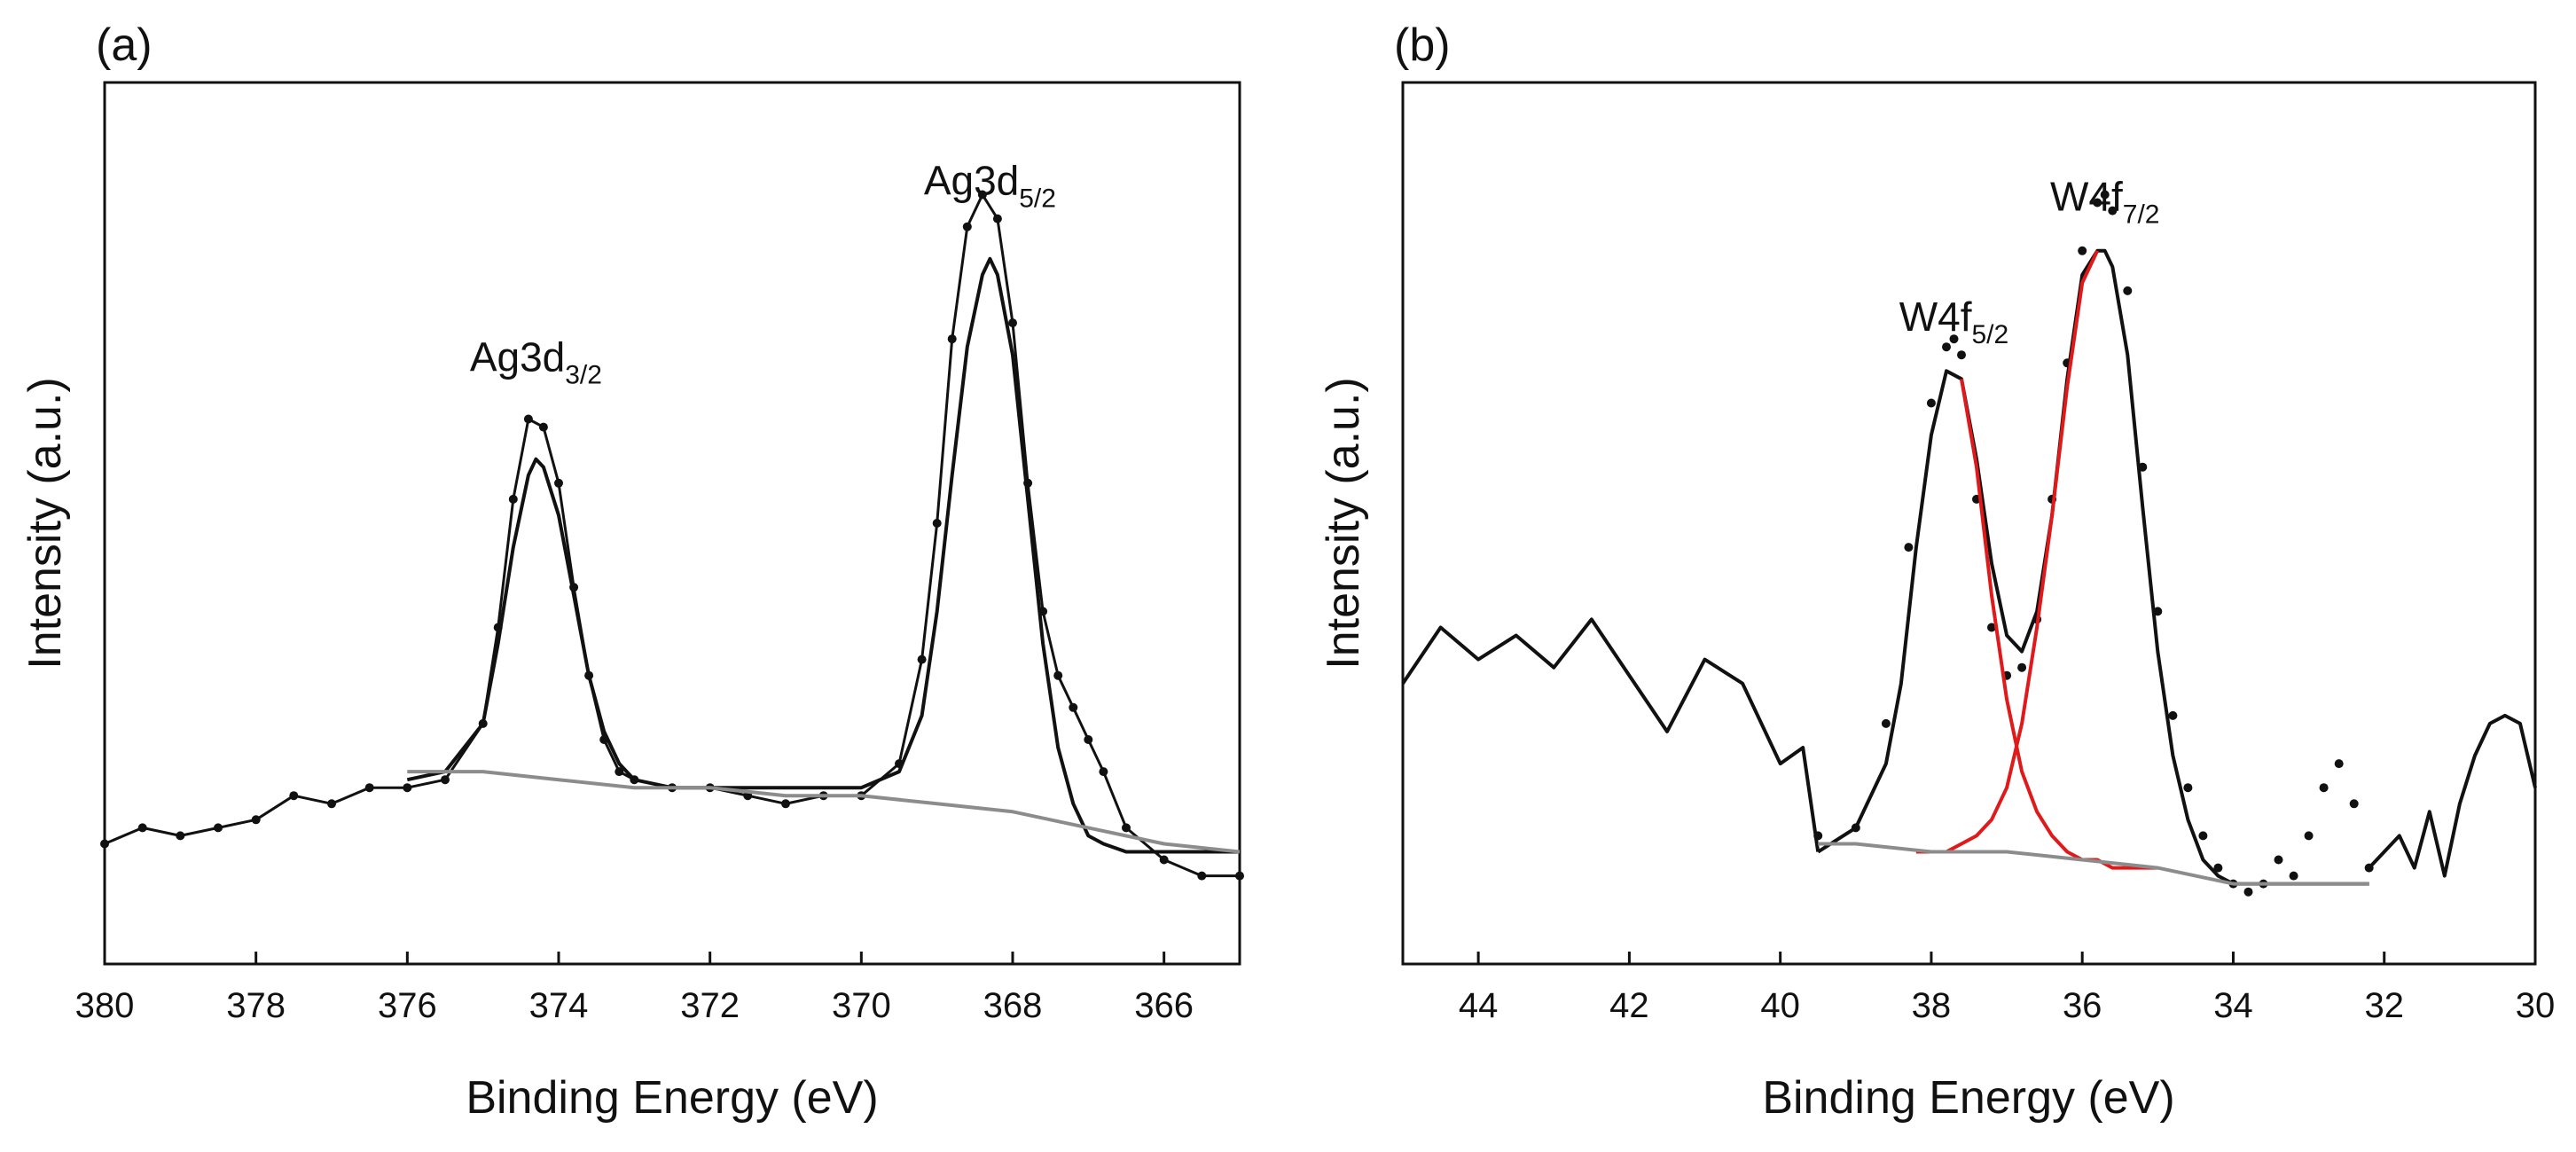 The height and width of the screenshot is (1152, 2576). What do you see at coordinates (1932, 1006) in the screenshot?
I see `x-tick-label: 38` at bounding box center [1932, 1006].